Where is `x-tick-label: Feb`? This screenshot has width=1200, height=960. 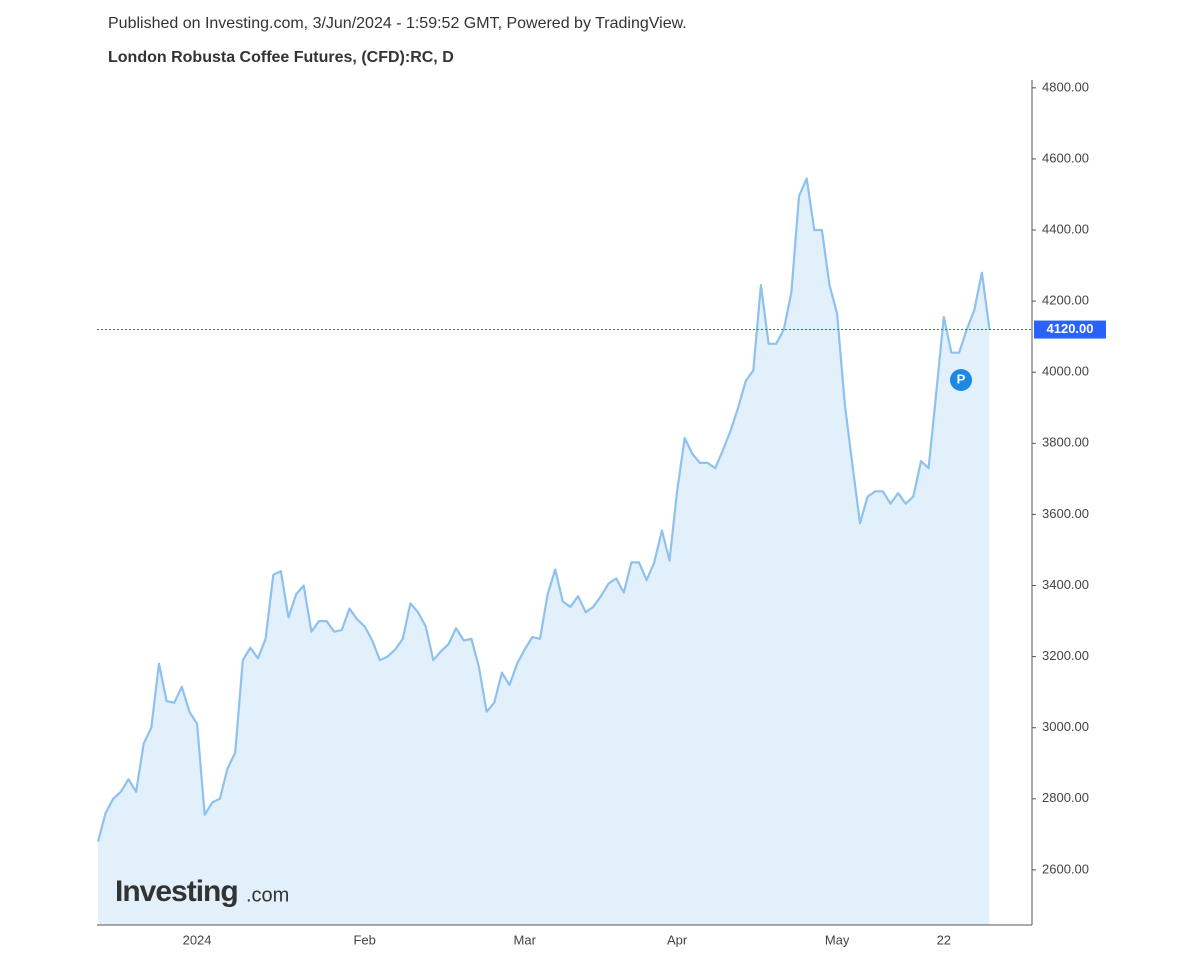
x-tick-label: Feb is located at coordinates (364, 939).